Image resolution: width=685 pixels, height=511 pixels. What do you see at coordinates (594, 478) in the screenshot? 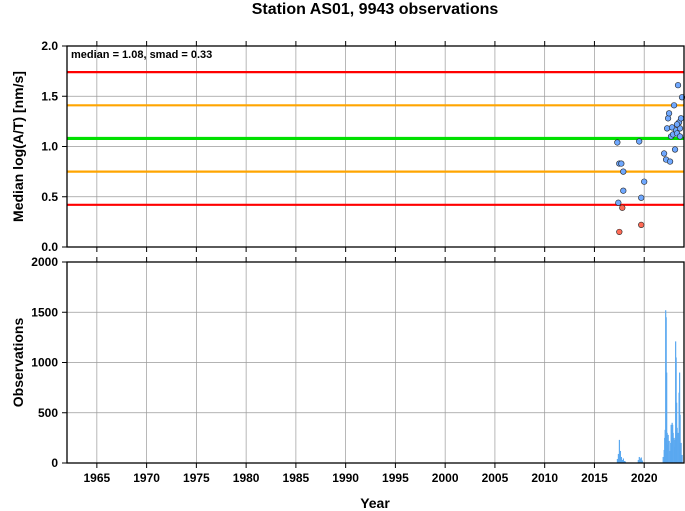
I see `x-tick-label: 2015` at bounding box center [594, 478].